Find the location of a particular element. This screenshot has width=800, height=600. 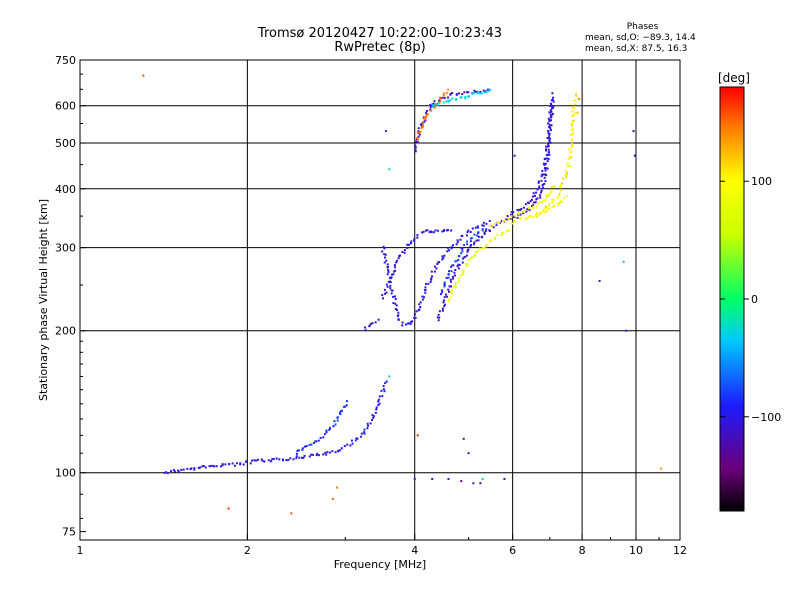

colorbar-tick-label: 100 is located at coordinates (761, 181).